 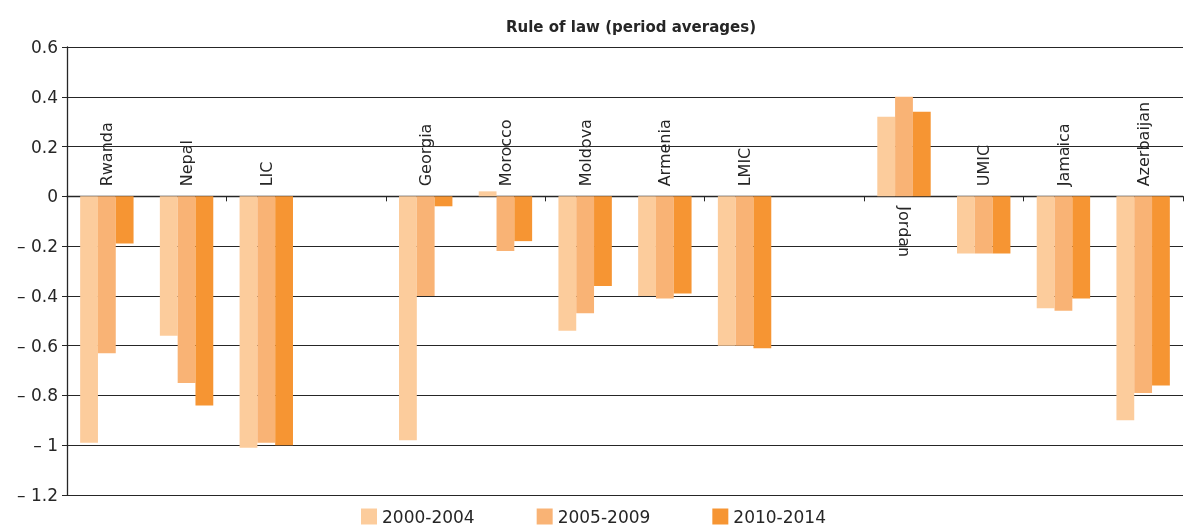 I want to click on x-tick-label: Armenia, so click(x=665, y=153).